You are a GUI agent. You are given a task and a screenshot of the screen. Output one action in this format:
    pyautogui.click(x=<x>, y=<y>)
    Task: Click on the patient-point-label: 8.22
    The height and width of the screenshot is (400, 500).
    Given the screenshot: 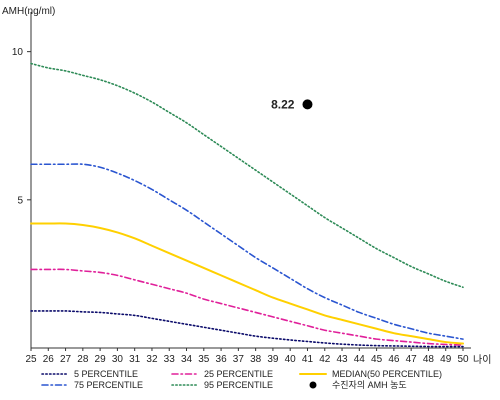 What is the action you would take?
    pyautogui.click(x=283, y=104)
    